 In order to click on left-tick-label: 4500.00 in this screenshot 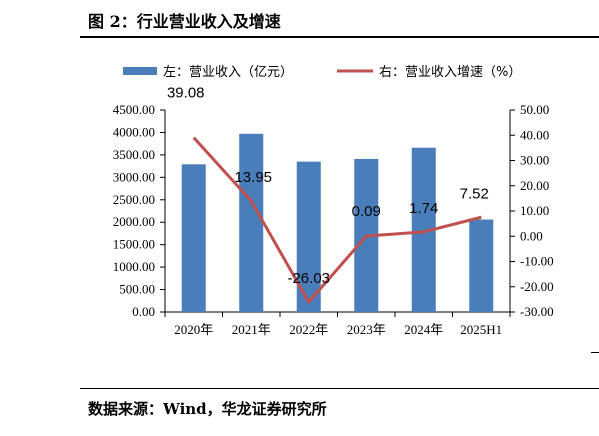, I will do `click(134, 109)`.